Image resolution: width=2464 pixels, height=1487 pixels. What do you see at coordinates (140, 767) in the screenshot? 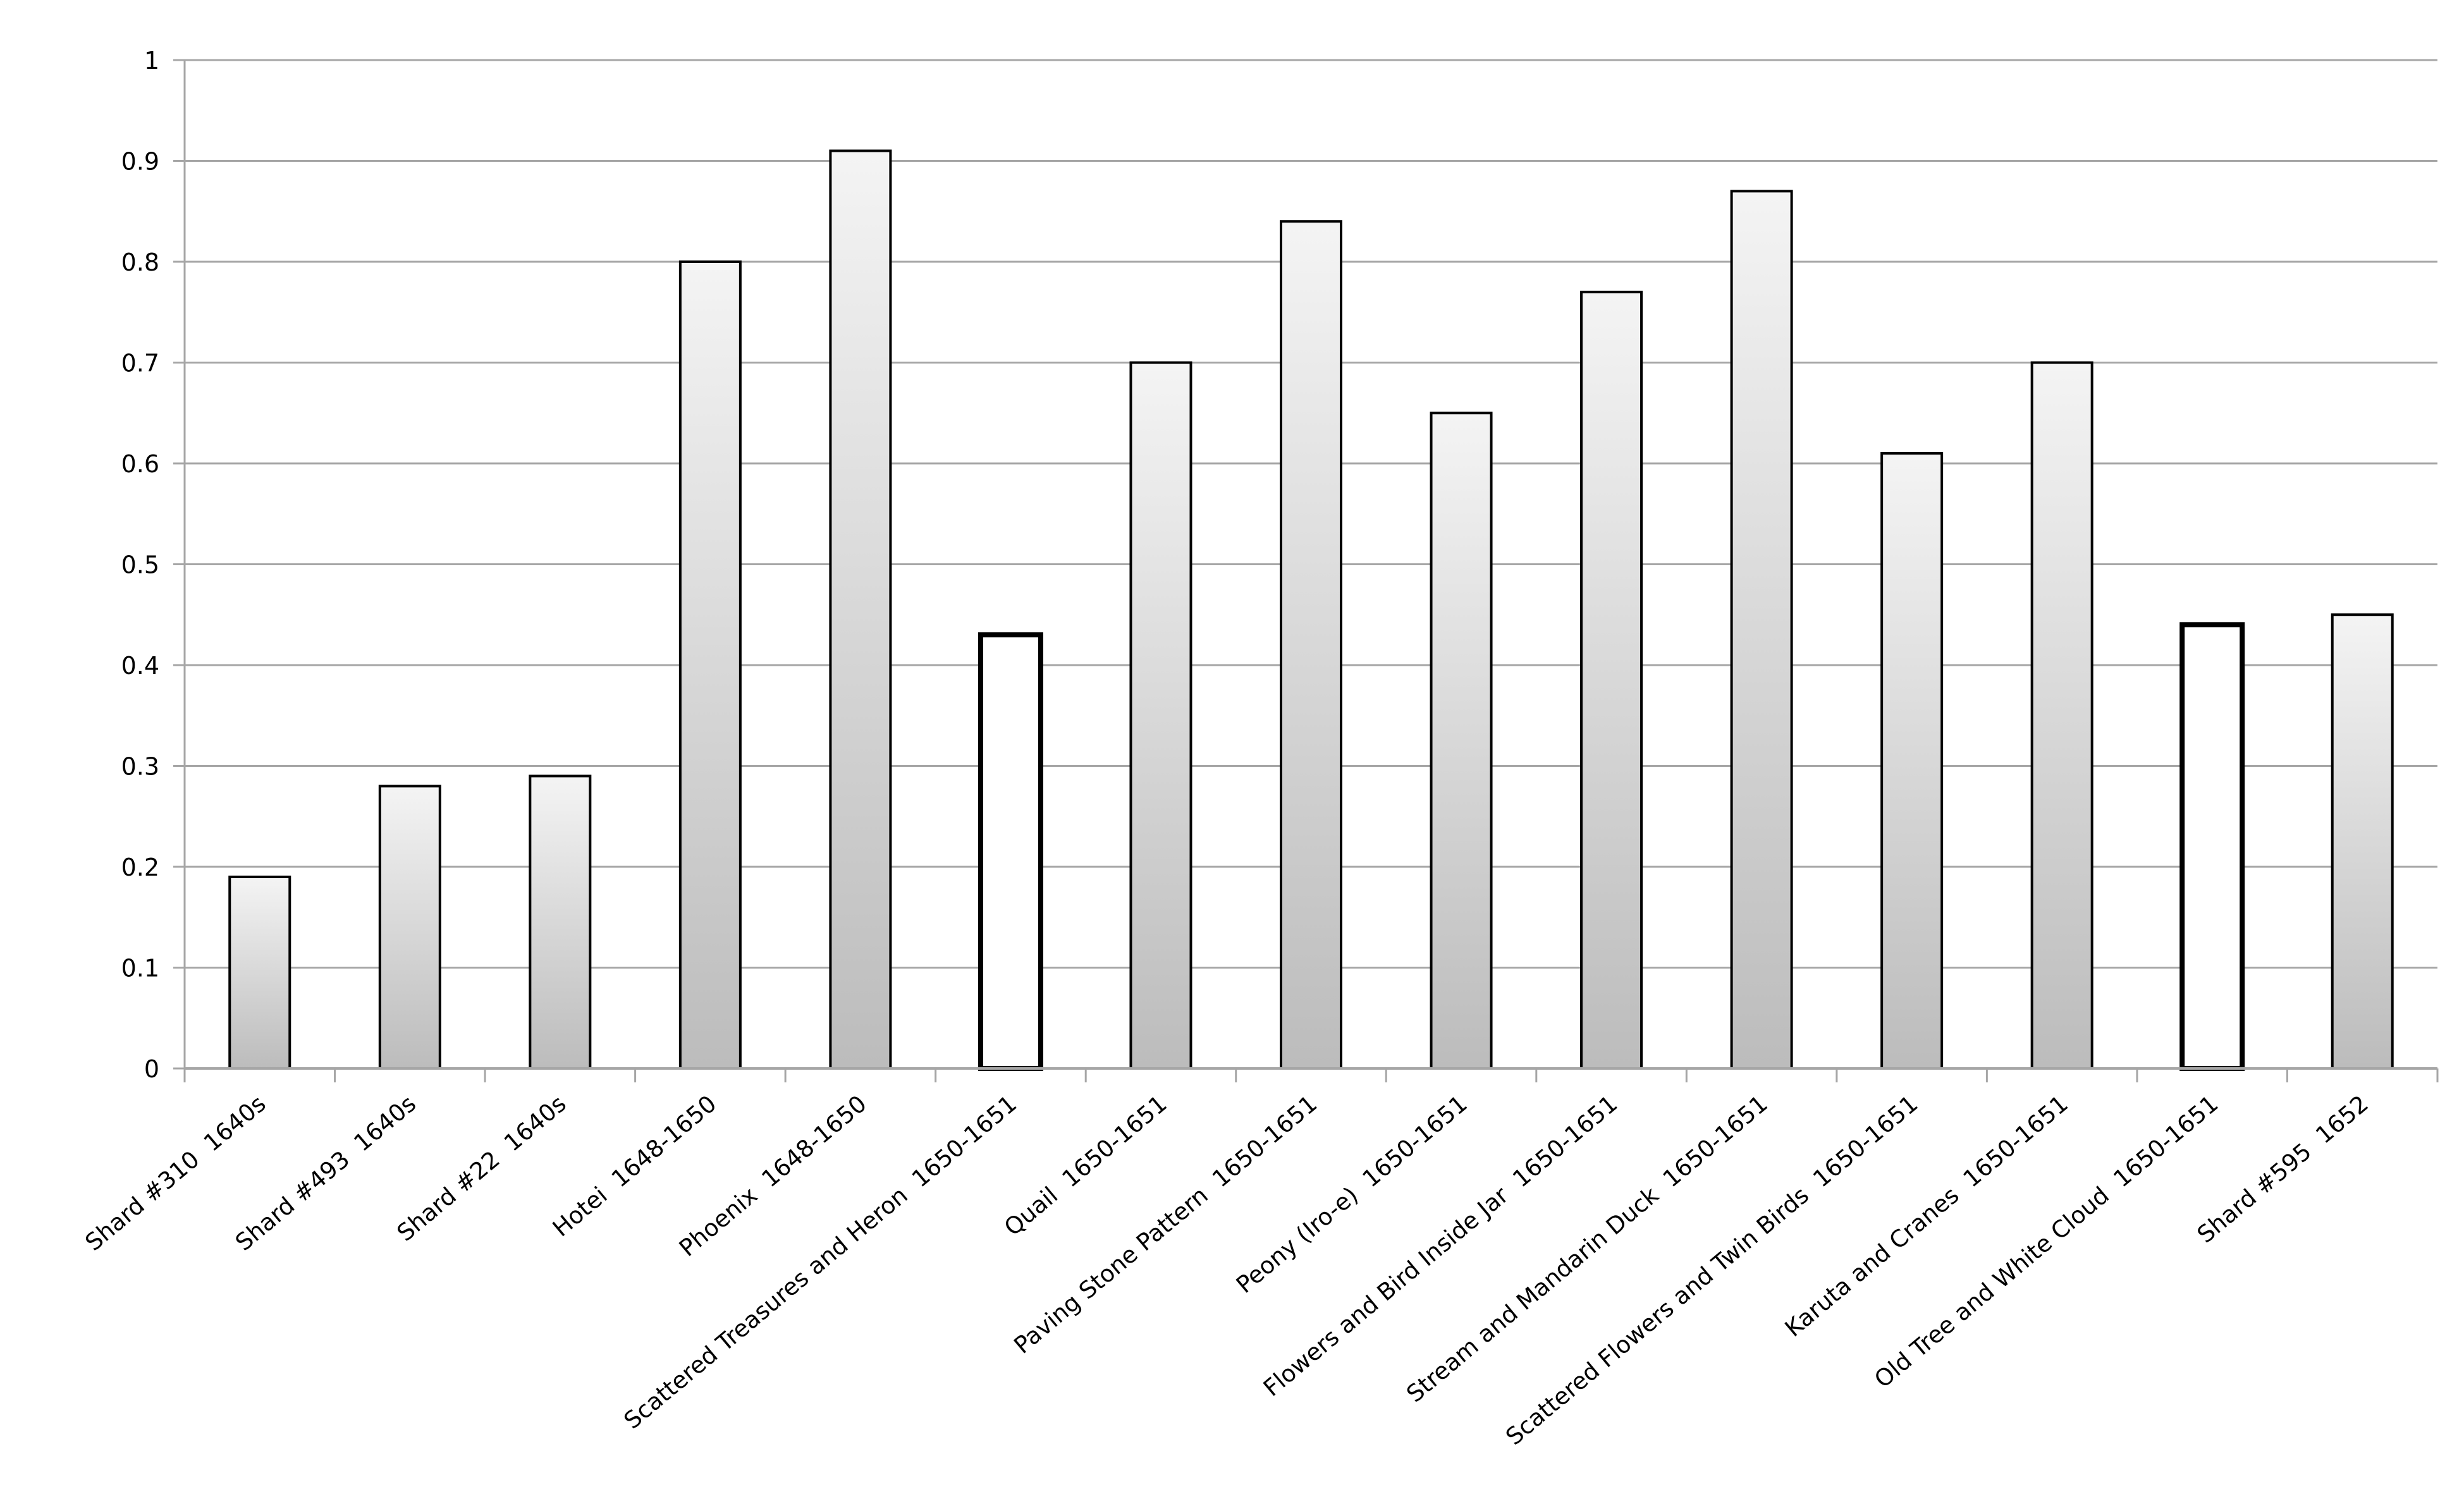
I see `y-tick-label: 0.3` at bounding box center [140, 767].